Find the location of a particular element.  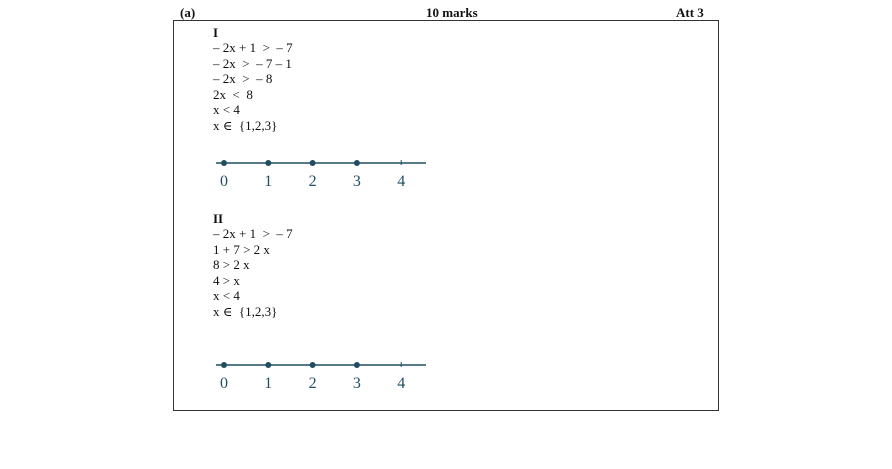

attempt-label: Att 3 is located at coordinates (690, 12).